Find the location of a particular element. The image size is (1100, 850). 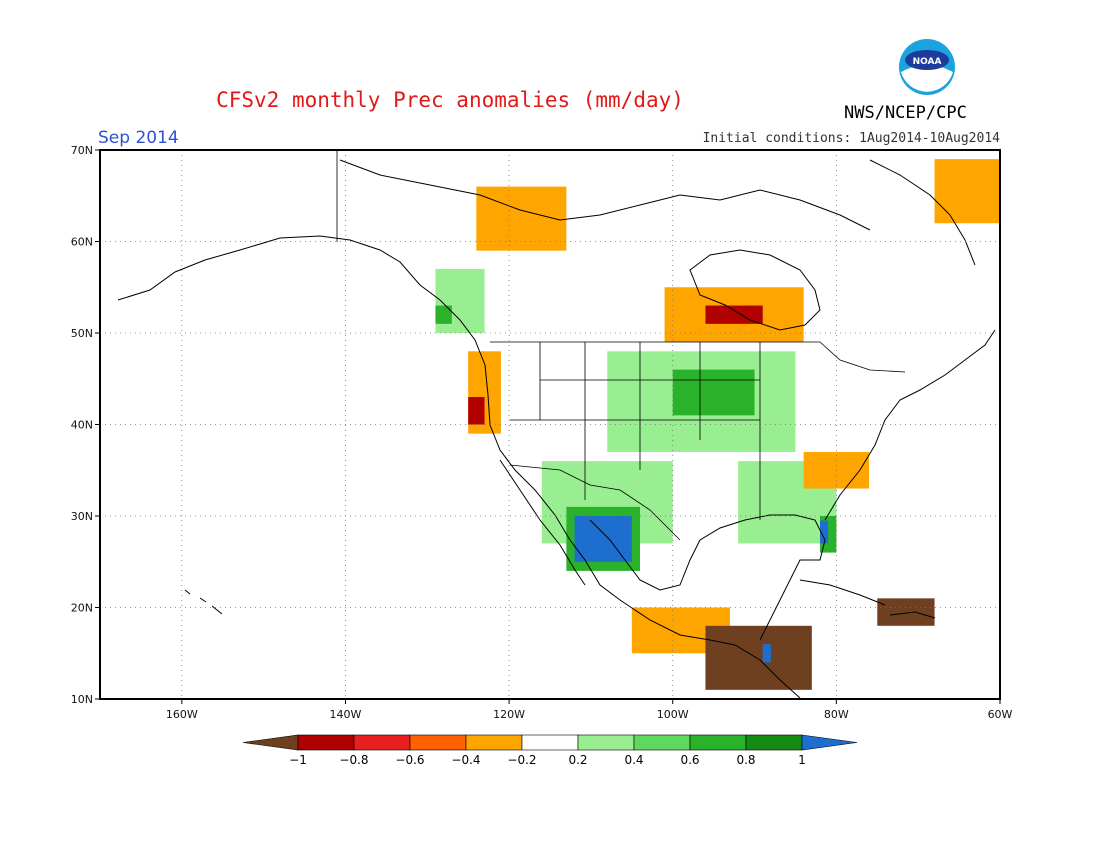

lat-tick-label: 20N is located at coordinates (82, 608).